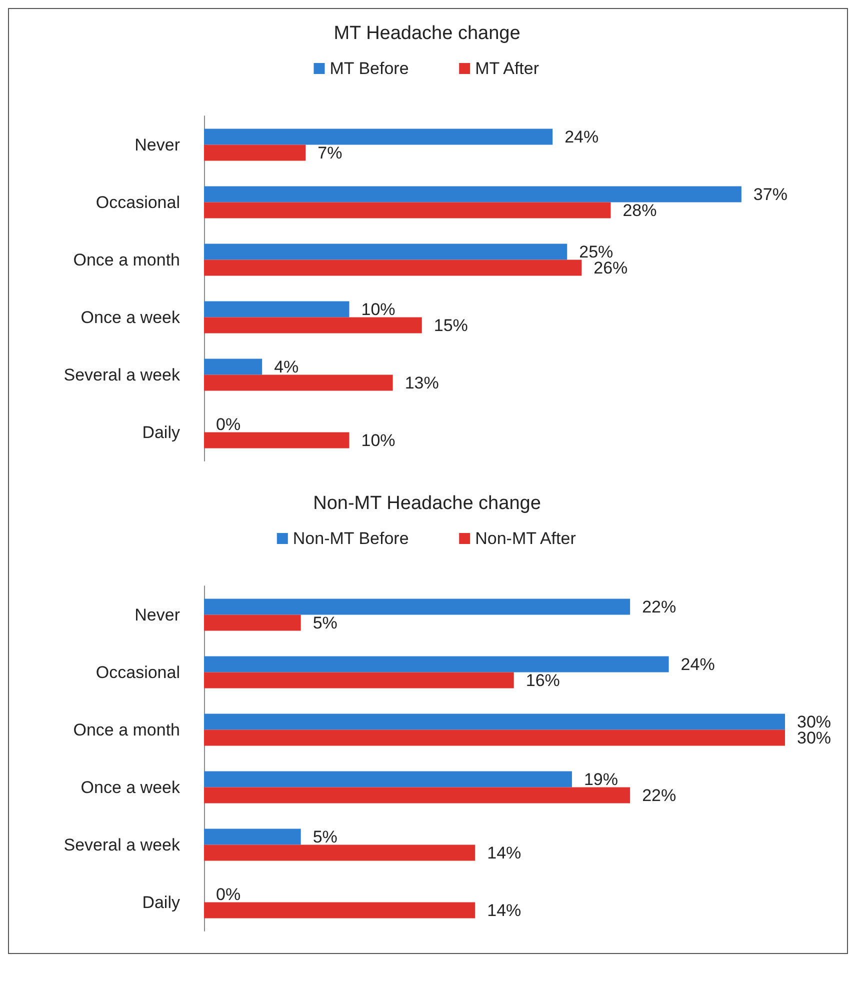  Describe the element at coordinates (421, 382) in the screenshot. I see `data-label: 13%` at that location.